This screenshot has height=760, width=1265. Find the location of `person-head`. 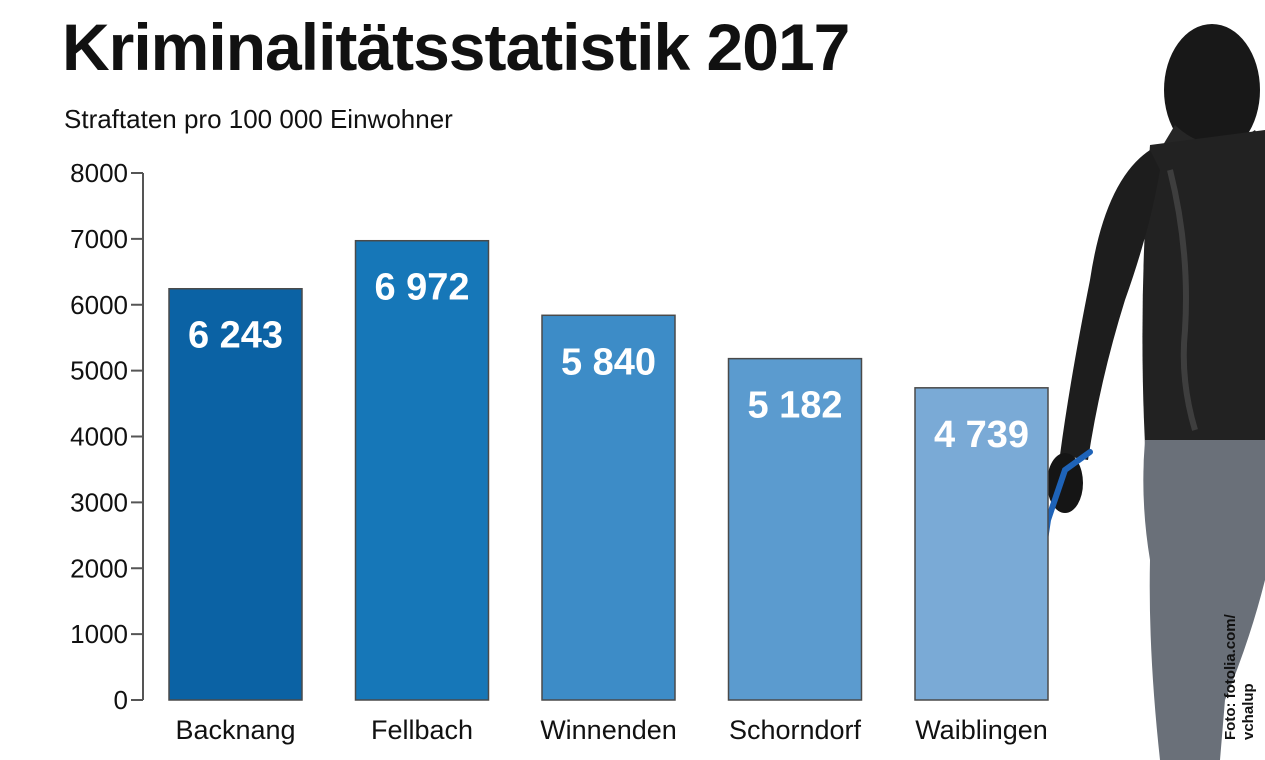

person-head is located at coordinates (1212, 90).